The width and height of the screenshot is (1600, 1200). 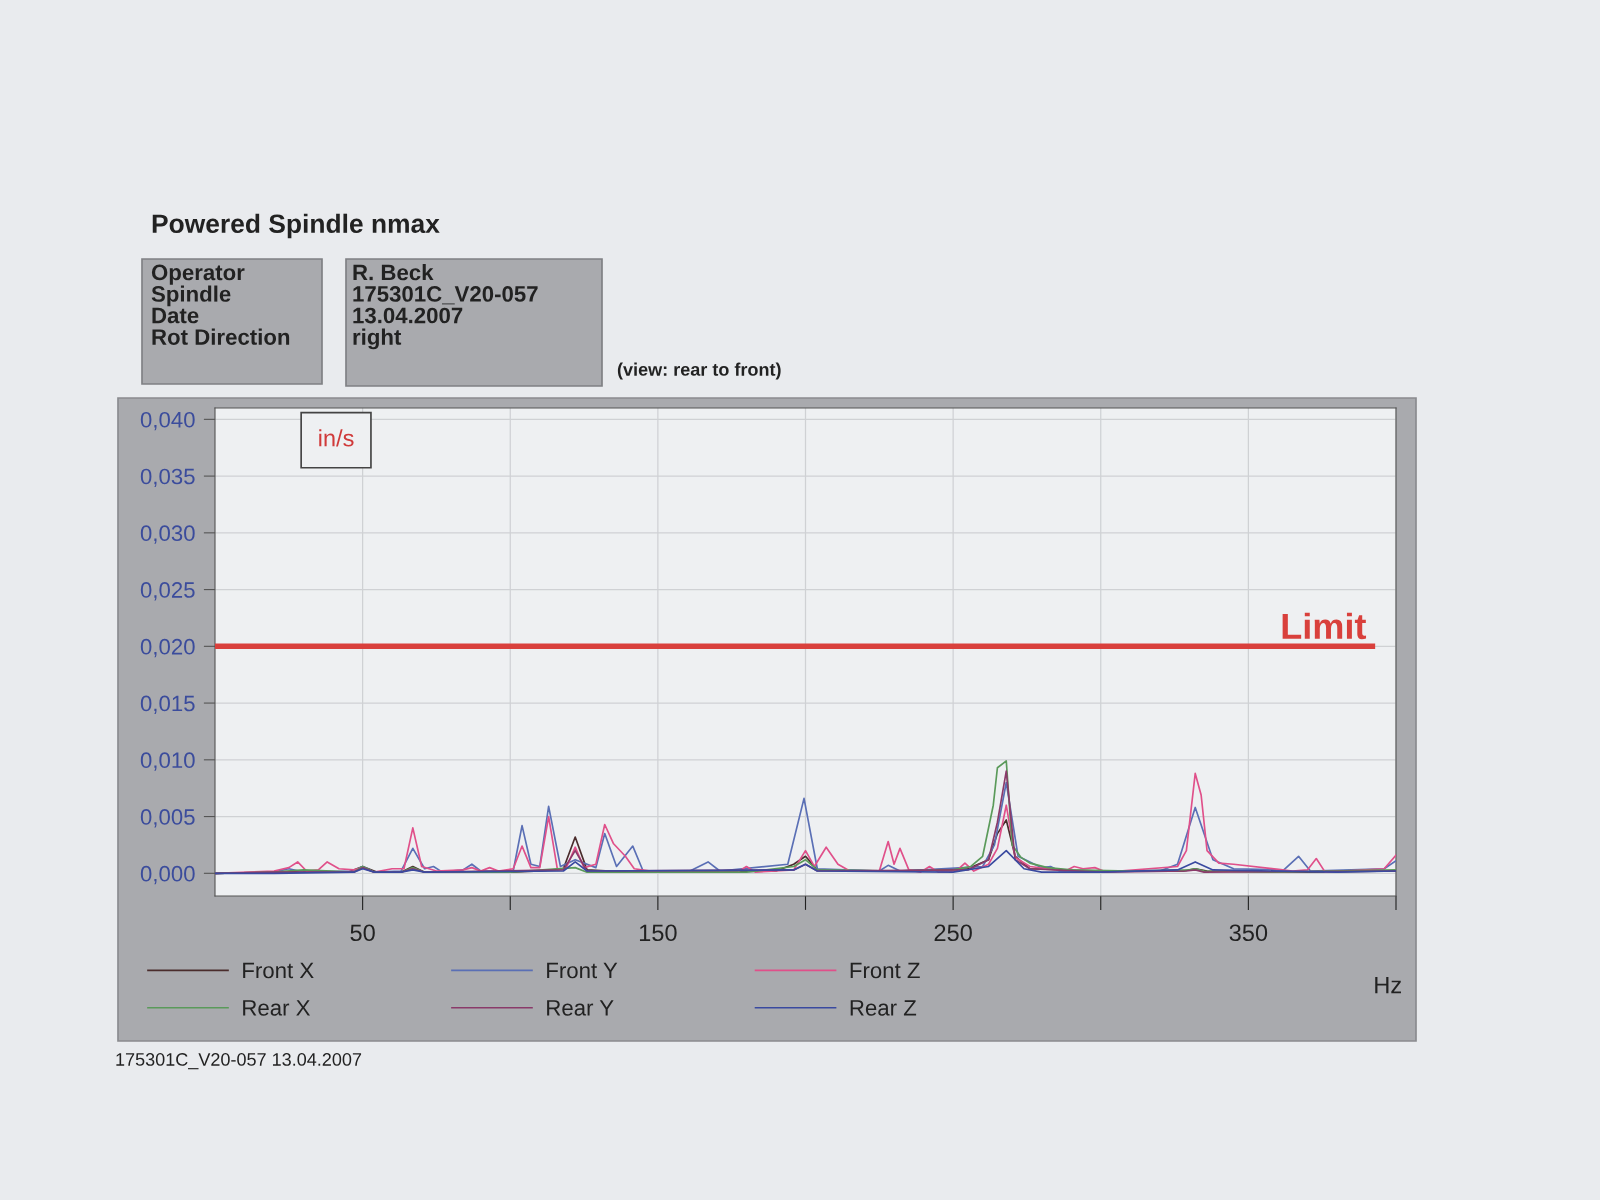 What do you see at coordinates (167, 591) in the screenshot?
I see `y-tick-label: 0,025` at bounding box center [167, 591].